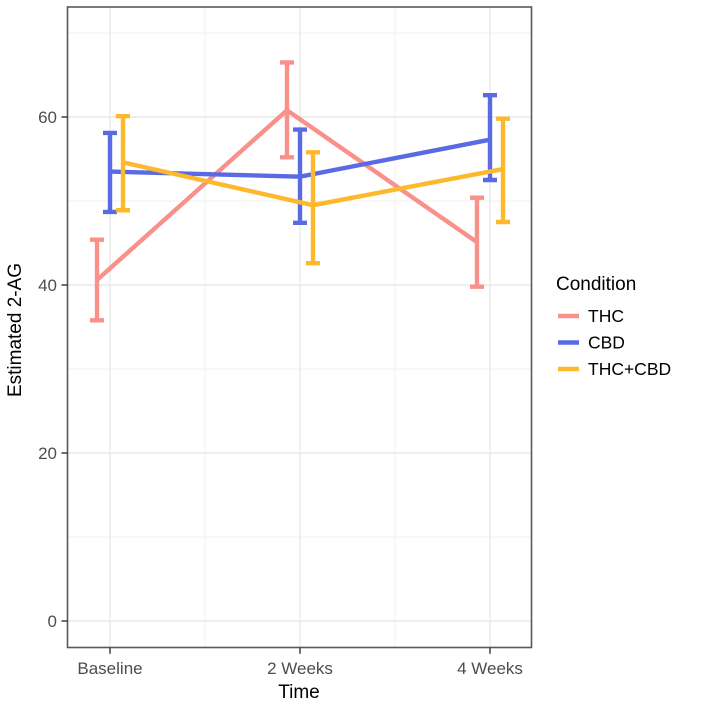 This screenshot has width=708, height=718. I want to click on x-tick-label: Baseline, so click(109, 668).